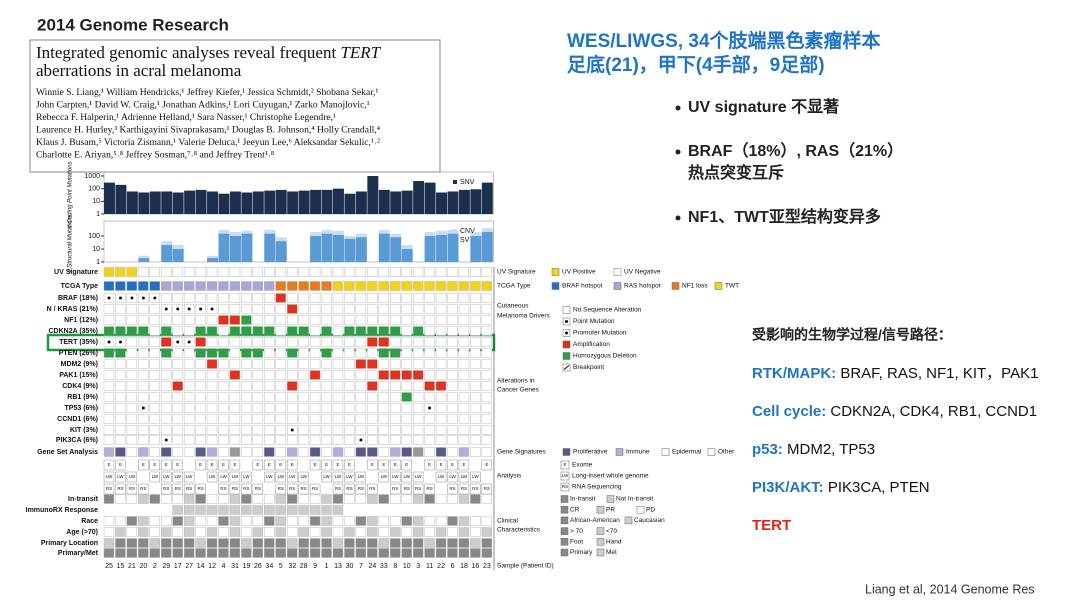 This screenshot has height=612, width=1080. I want to click on group-label: Alterations in, so click(516, 381).